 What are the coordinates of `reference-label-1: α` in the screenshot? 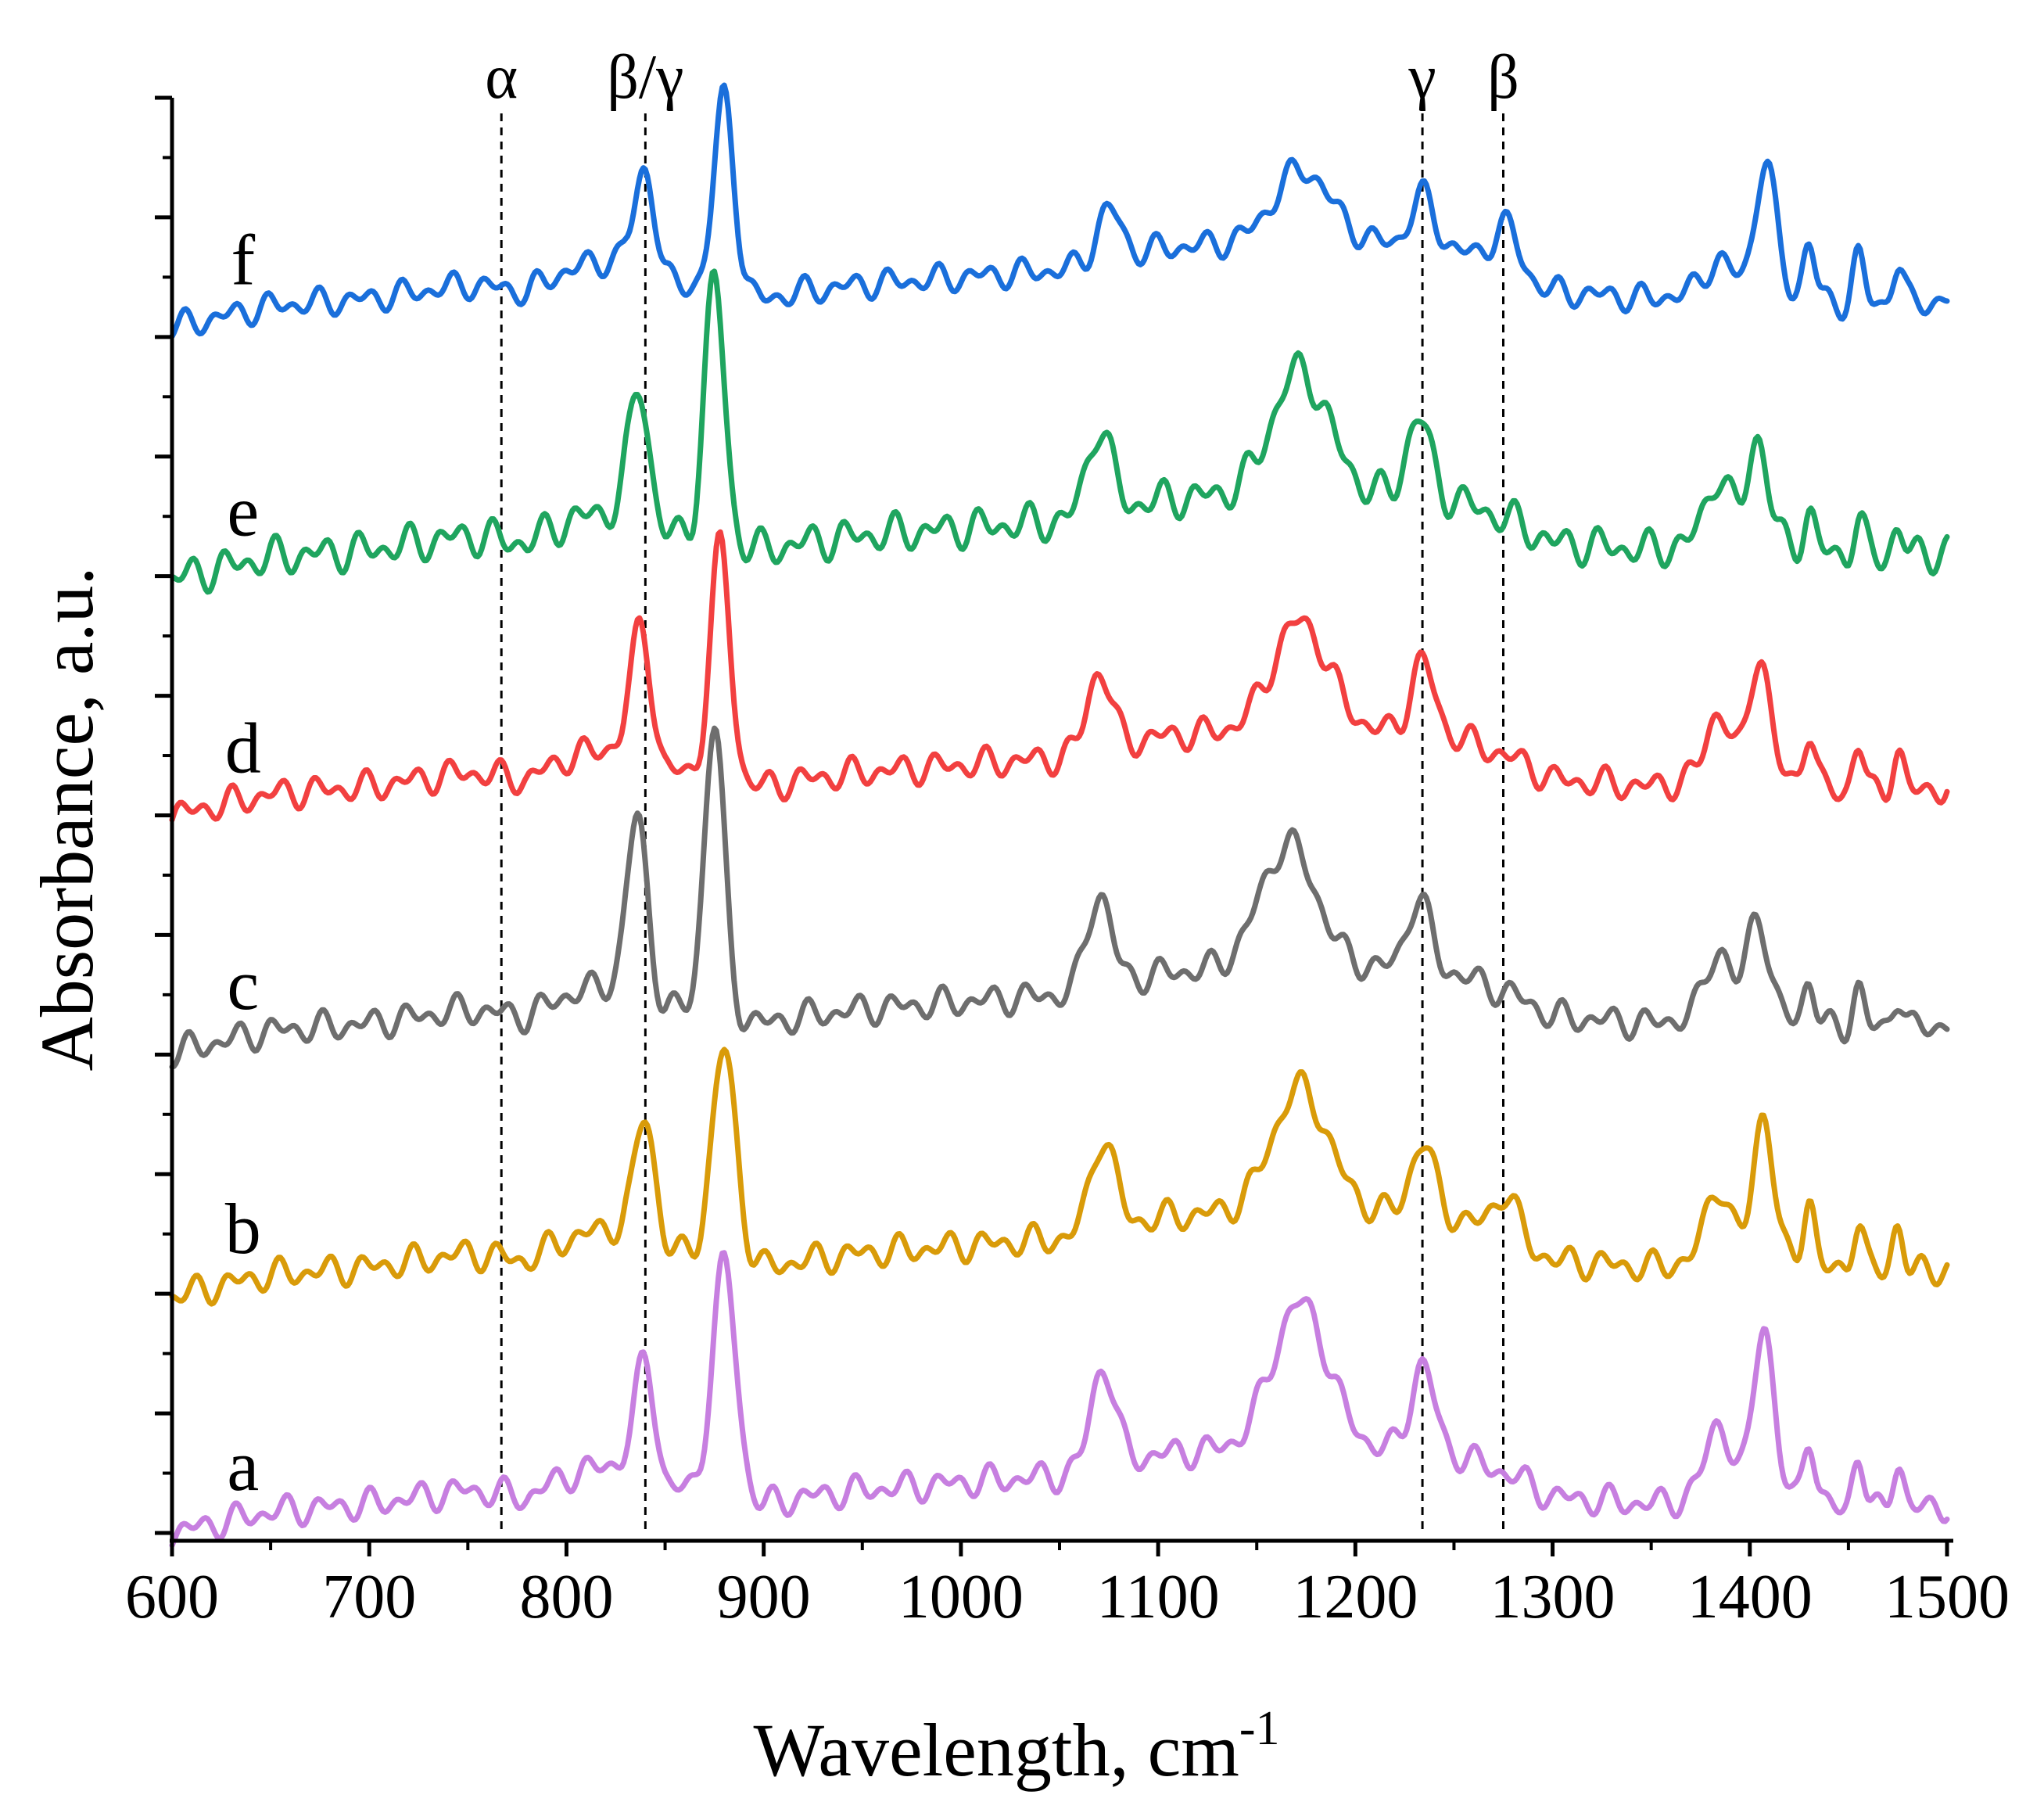 It's located at (501, 77).